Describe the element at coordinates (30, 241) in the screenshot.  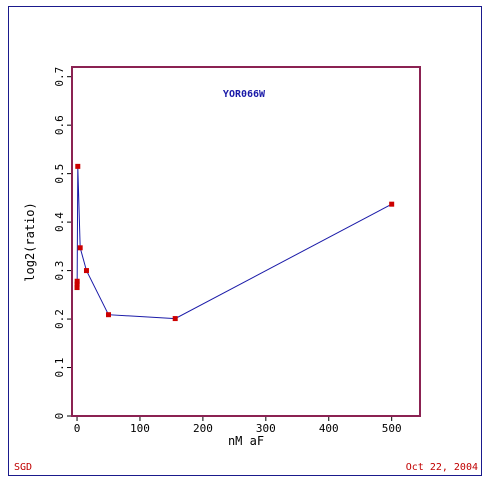
I see `y-axis-label: log2(ratio)` at that location.